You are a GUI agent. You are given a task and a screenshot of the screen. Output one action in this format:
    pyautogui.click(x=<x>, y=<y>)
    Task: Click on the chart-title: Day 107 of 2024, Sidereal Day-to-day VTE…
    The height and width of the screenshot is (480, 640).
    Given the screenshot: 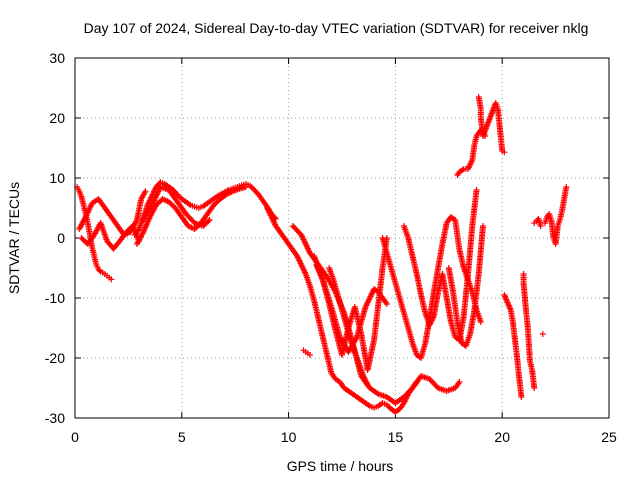 What is the action you would take?
    pyautogui.click(x=336, y=28)
    